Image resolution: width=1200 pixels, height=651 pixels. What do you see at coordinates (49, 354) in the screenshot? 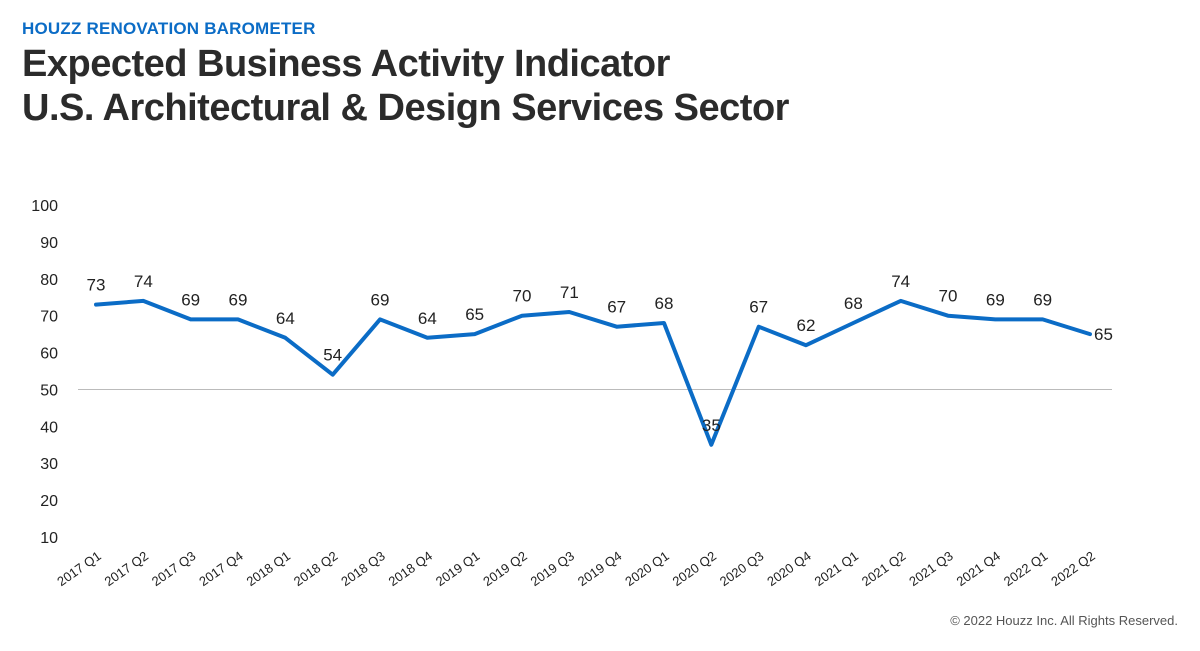
I see `y-tick-label: 60` at bounding box center [49, 354].